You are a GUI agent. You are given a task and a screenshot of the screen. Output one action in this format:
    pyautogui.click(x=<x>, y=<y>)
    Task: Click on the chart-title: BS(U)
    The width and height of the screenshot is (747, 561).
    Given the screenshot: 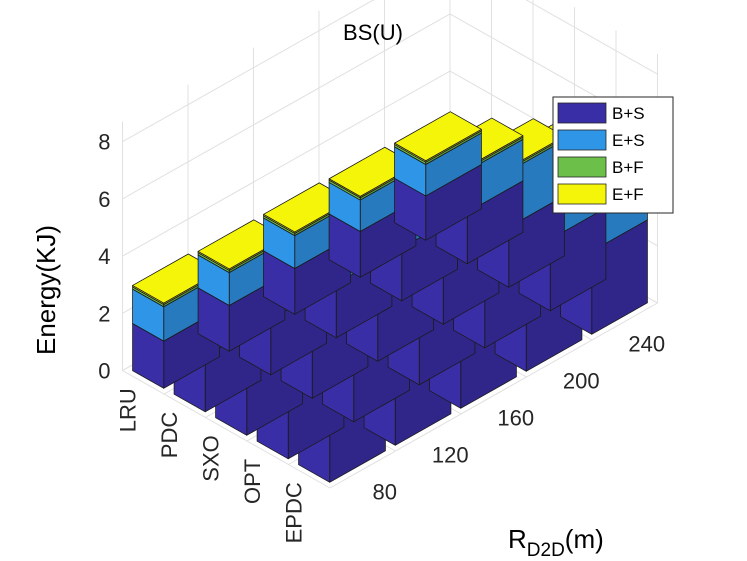 What is the action you would take?
    pyautogui.click(x=373, y=32)
    